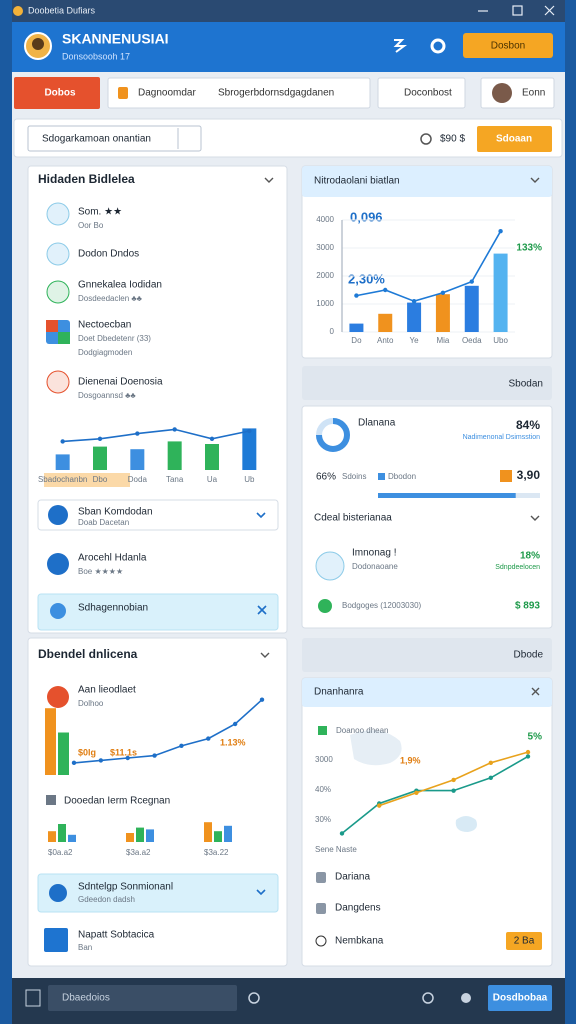 This screenshot has height=1024, width=576. What do you see at coordinates (426, 139) in the screenshot?
I see `price-icon` at bounding box center [426, 139].